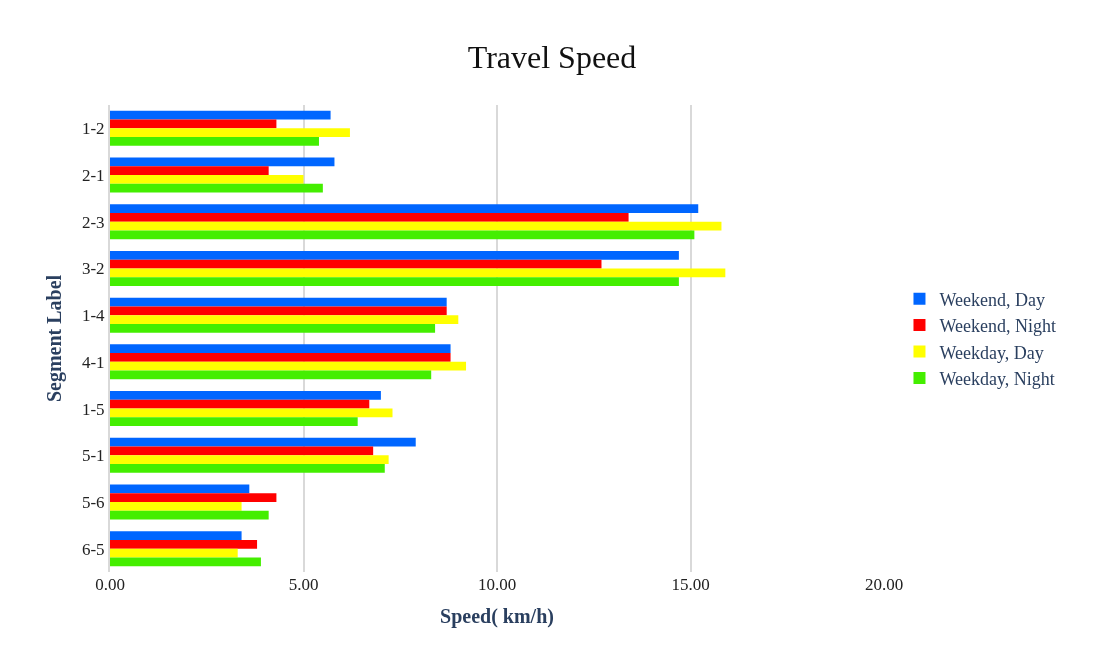  Describe the element at coordinates (93, 222) in the screenshot. I see `y-tick-label: 2-3` at that location.